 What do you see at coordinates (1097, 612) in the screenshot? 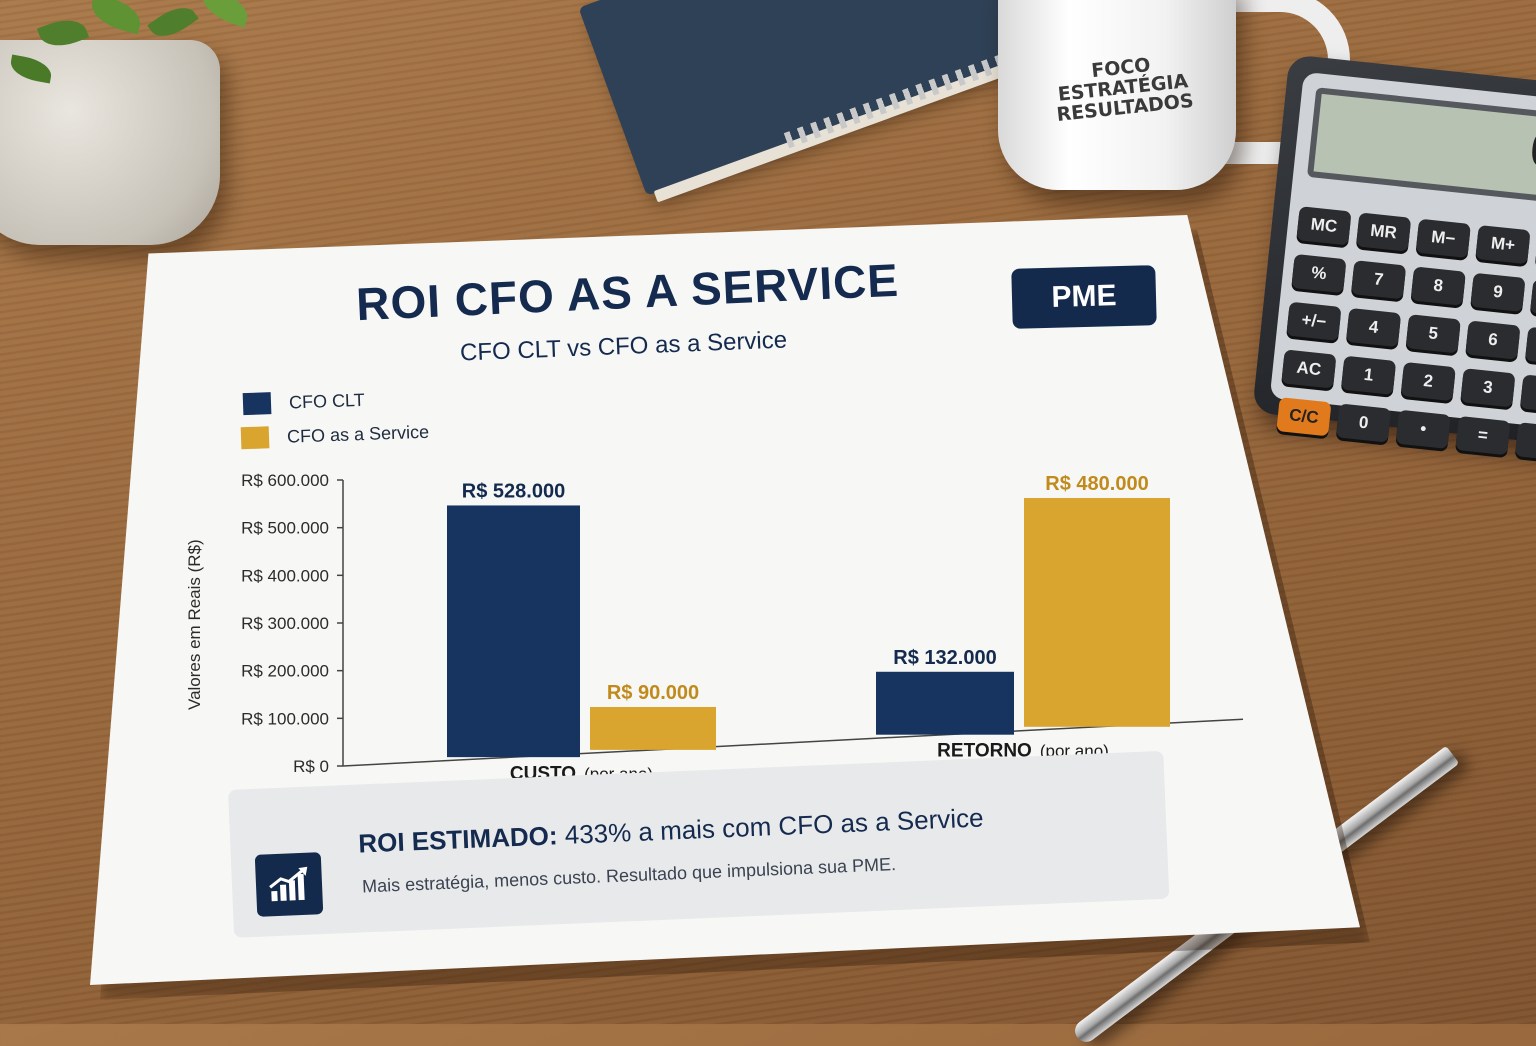
I see `bar-service-retorno` at bounding box center [1097, 612].